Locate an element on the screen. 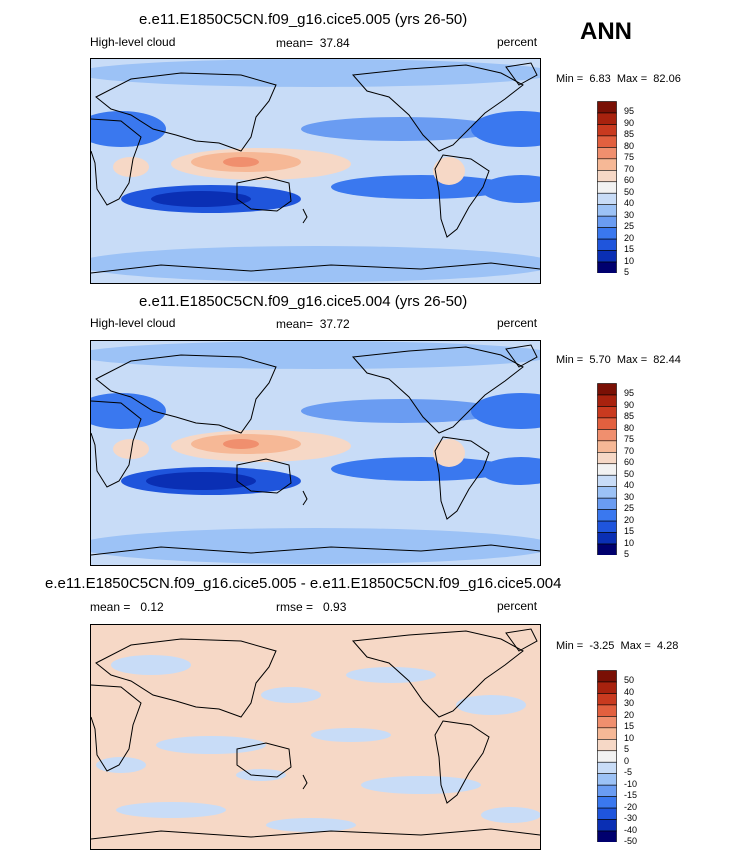 The height and width of the screenshot is (854, 733). season-label: ANN is located at coordinates (606, 31).